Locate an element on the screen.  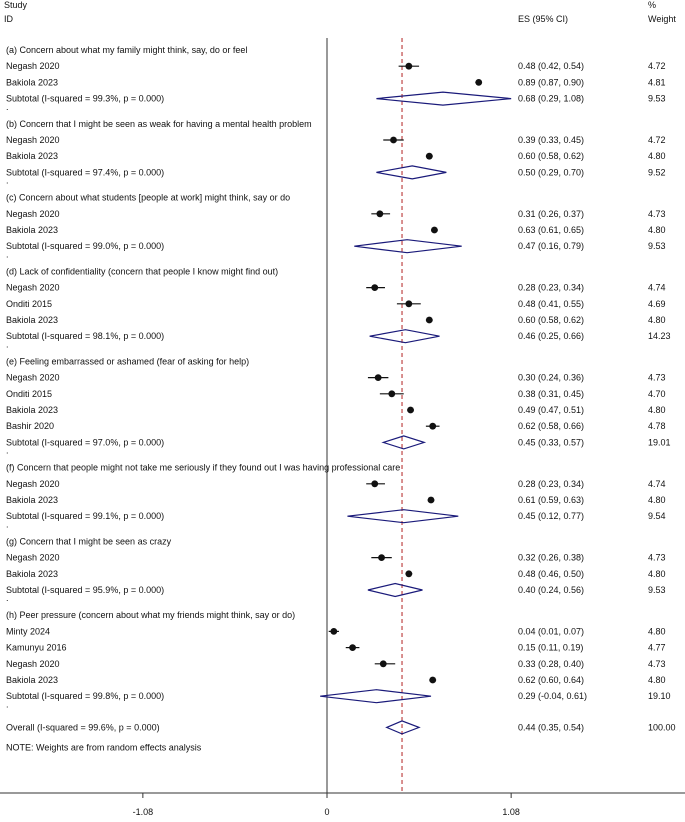
study-weight: 4.81 is located at coordinates (657, 82).